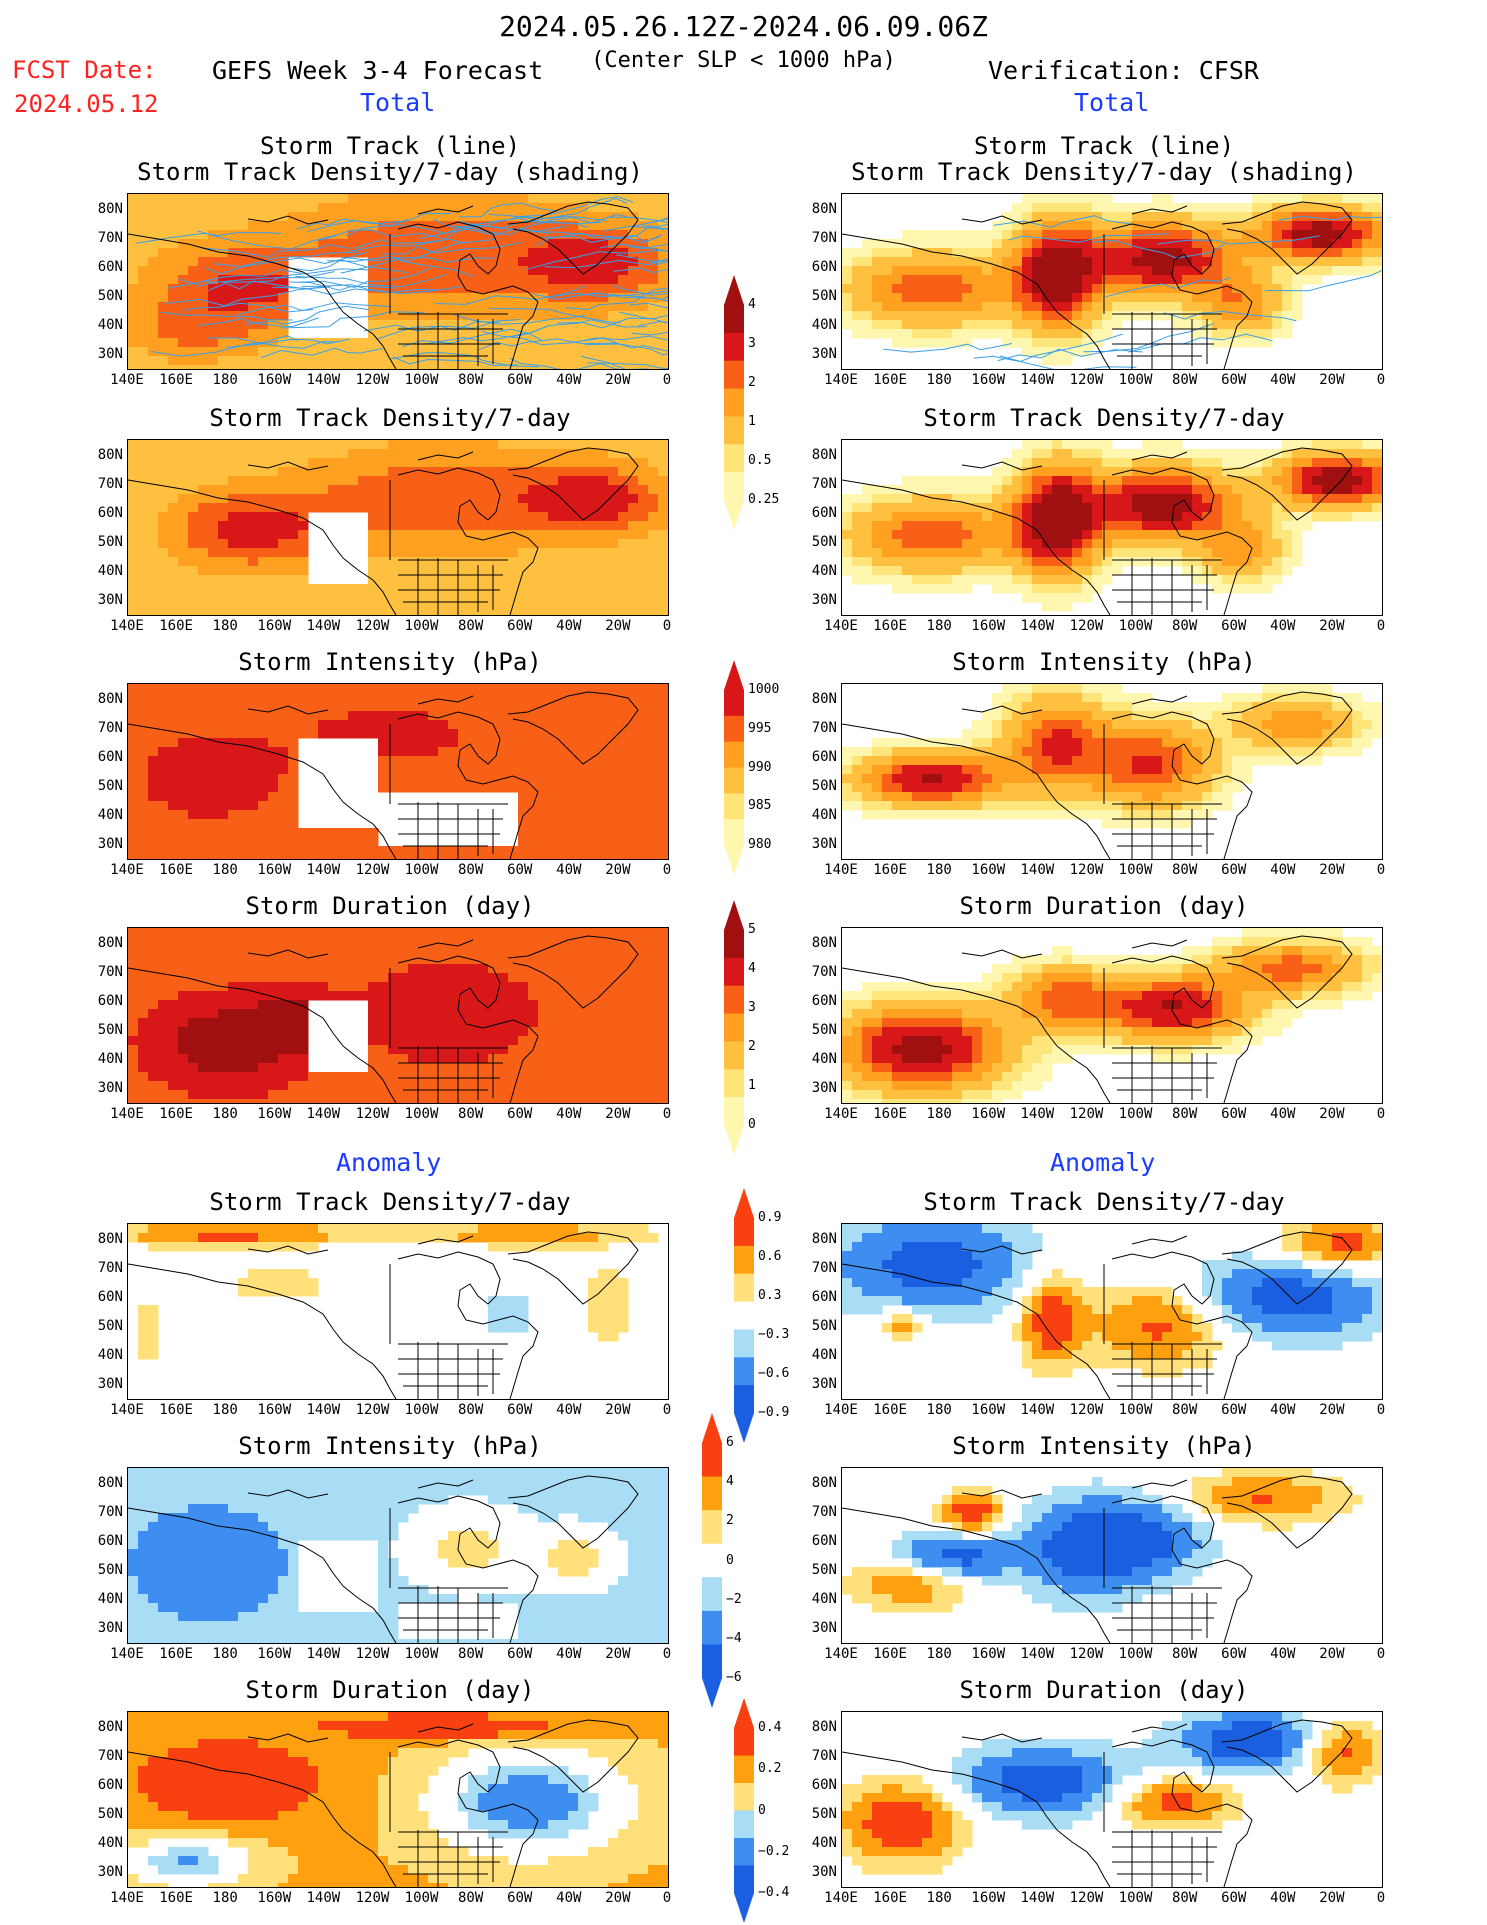  What do you see at coordinates (389, 1162) in the screenshot?
I see `anomaly-label-left: Anomaly` at bounding box center [389, 1162].